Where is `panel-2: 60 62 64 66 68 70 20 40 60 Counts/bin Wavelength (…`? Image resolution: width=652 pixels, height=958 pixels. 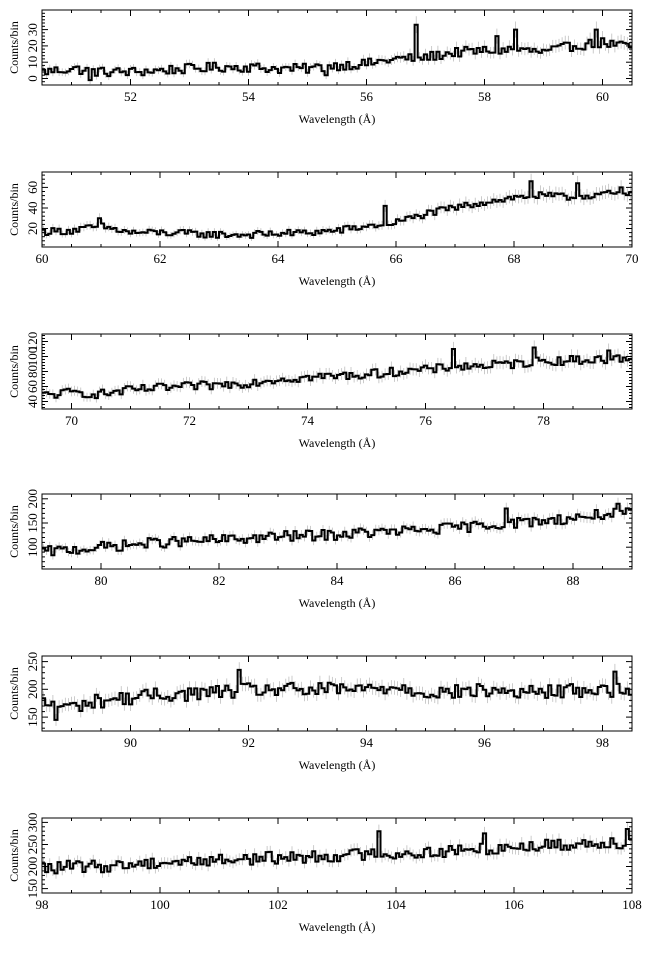
panel-2: 60 62 64 66 68 70 20 40 60 Counts/bin Wavelength (… is located at coordinates (323, 229).